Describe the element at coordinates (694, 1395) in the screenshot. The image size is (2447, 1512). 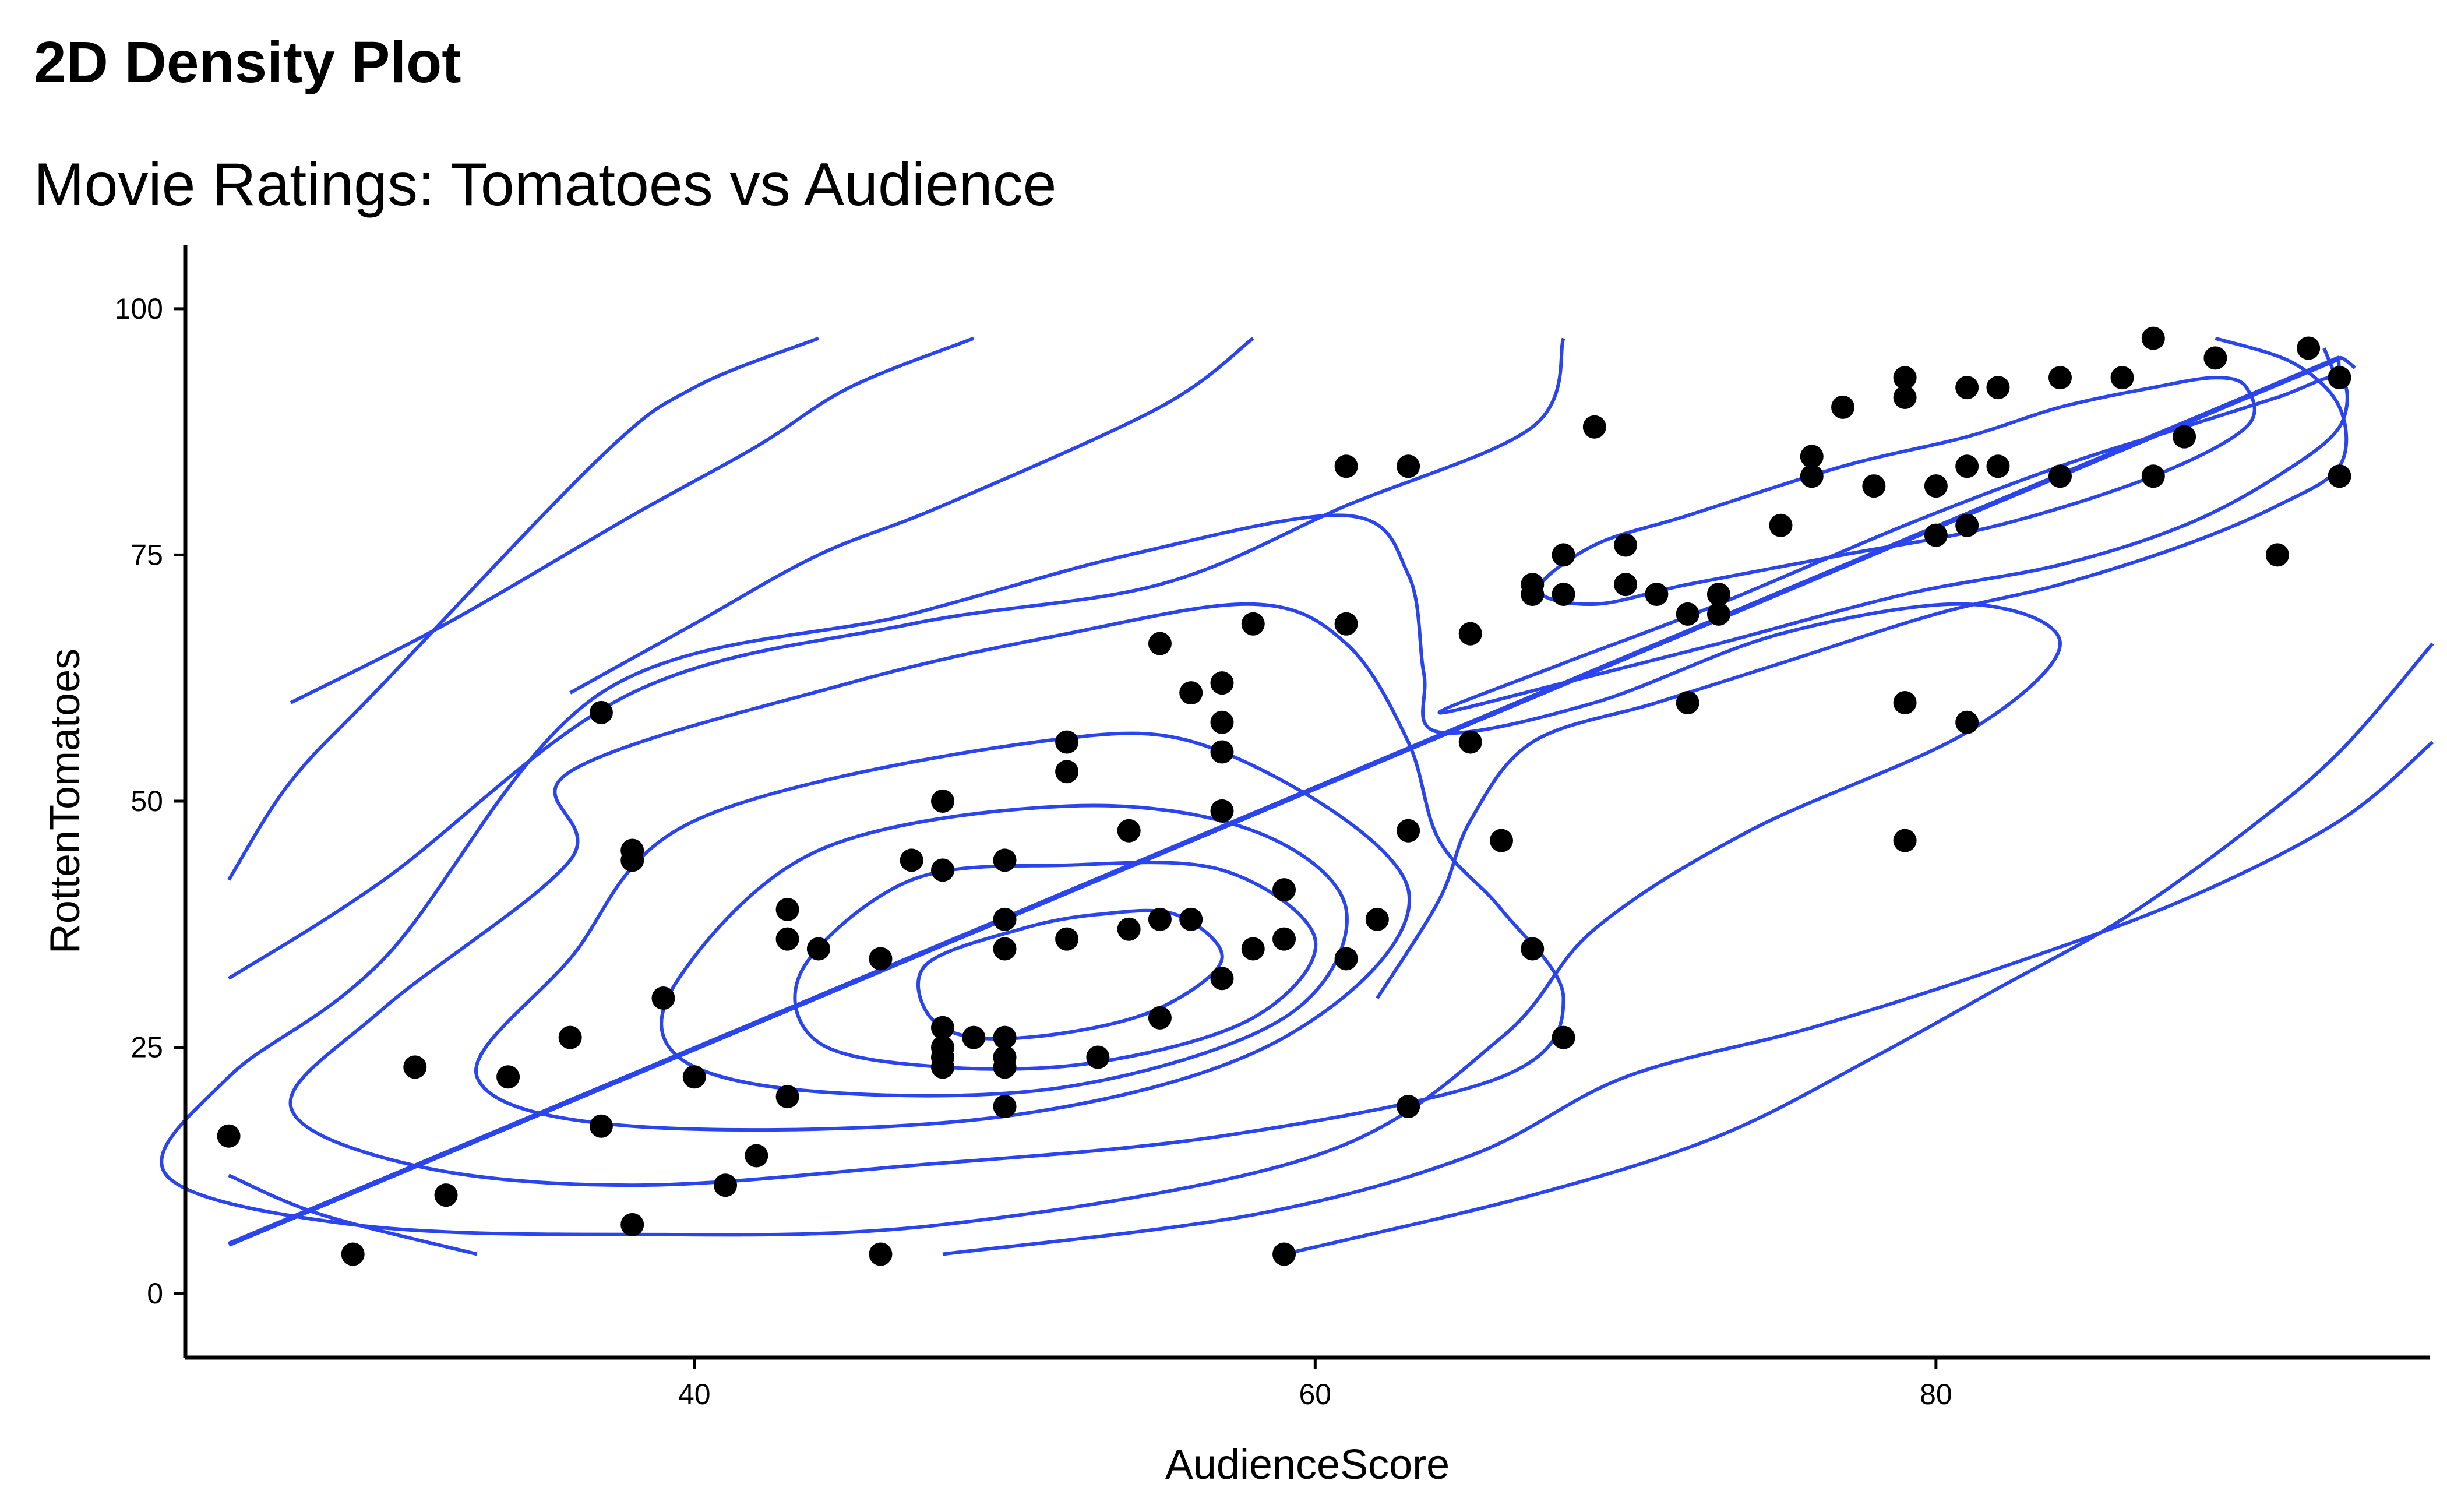
I see `x-tick-label: 40` at that location.